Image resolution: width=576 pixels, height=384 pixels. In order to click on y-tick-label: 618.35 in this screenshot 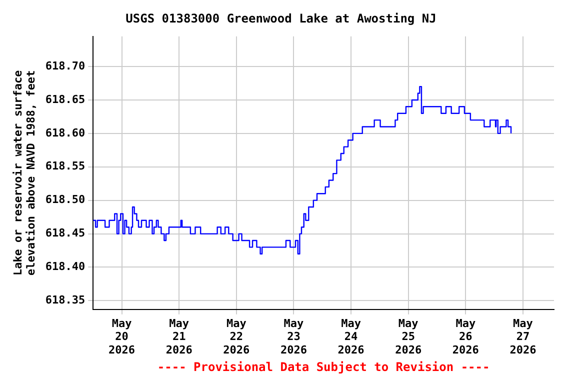, I will do `click(65, 300)`.